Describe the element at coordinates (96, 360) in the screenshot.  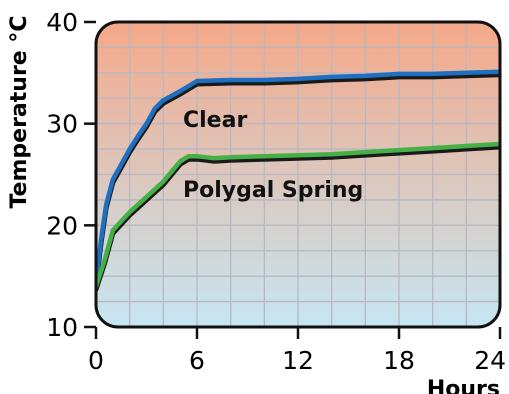
I see `x-tick-label: 0` at that location.